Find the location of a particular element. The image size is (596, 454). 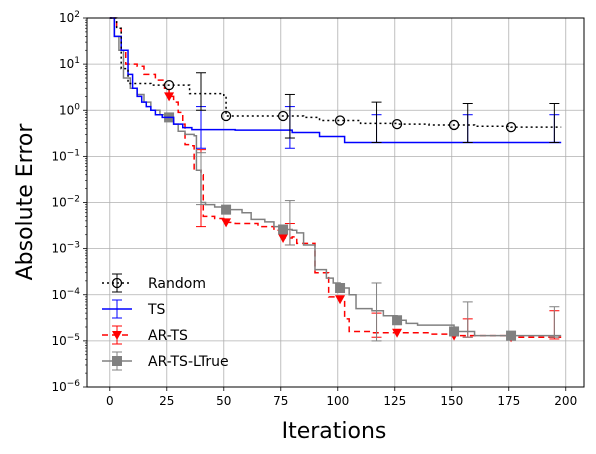

legend-label: AR-TS-LTrue is located at coordinates (188, 362).